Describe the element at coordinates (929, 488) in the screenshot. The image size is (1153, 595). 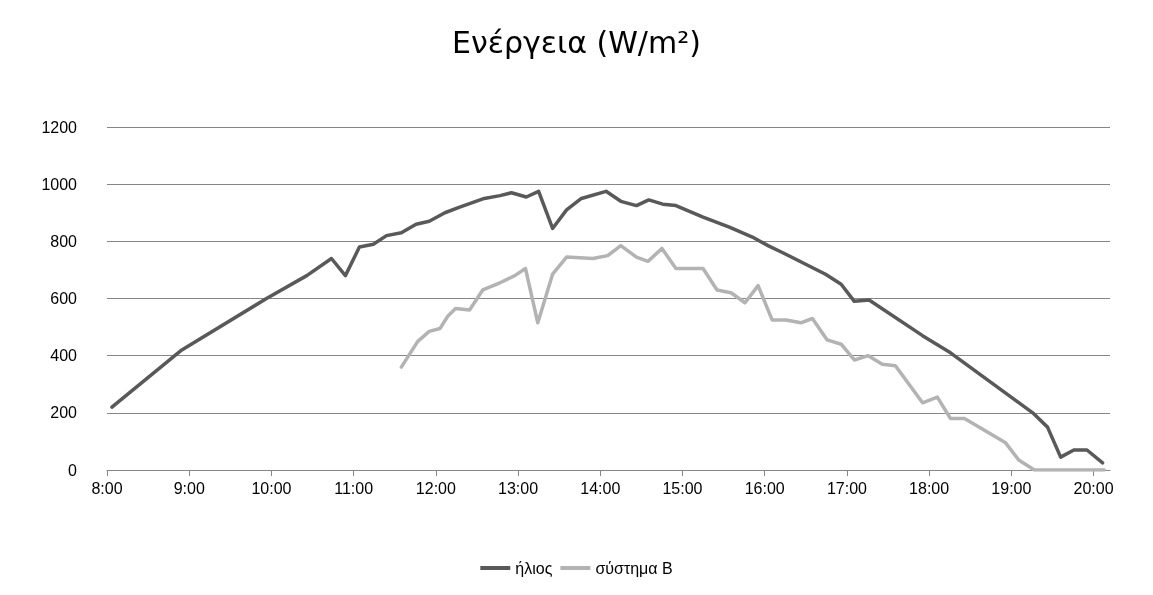
I see `x-tick-label: 18:00` at that location.